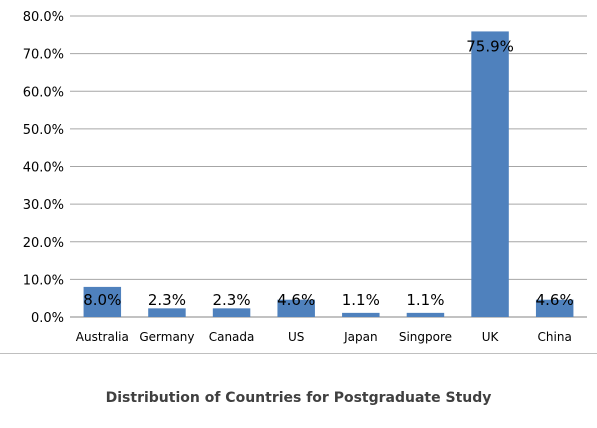  What do you see at coordinates (47, 318) in the screenshot?
I see `y-tick-label: 0.0%` at bounding box center [47, 318].